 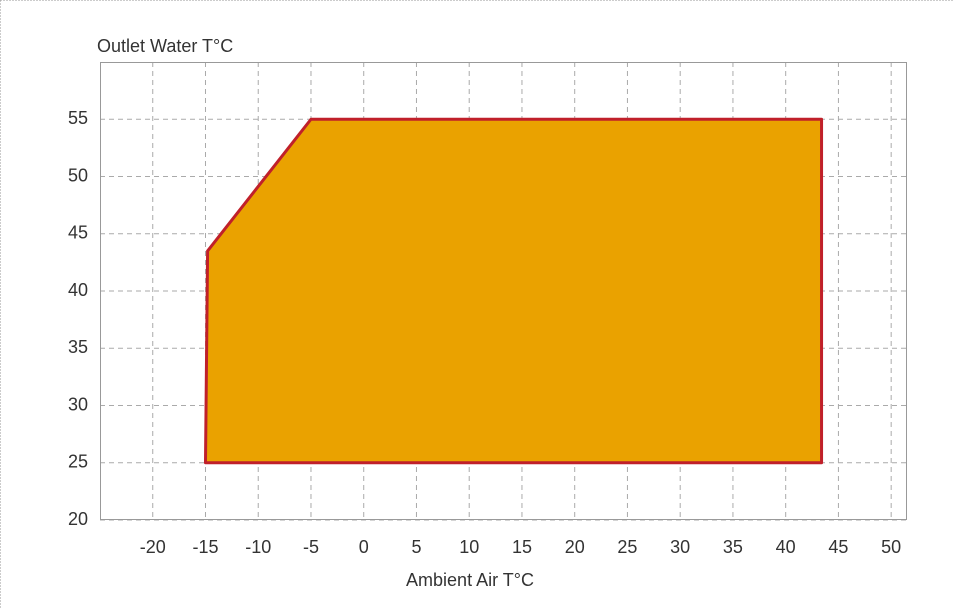 I want to click on x-tick-label: -5, so click(x=311, y=547).